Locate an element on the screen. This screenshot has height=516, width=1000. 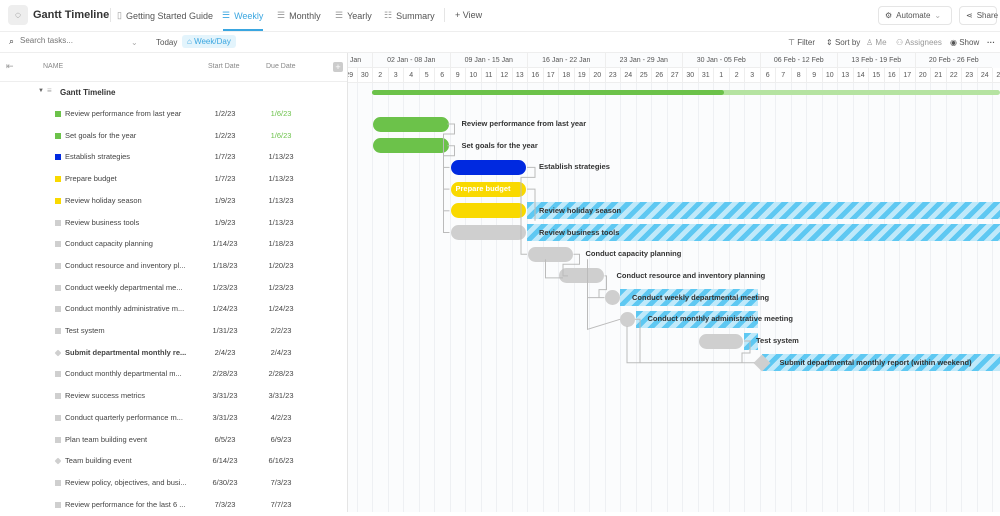
start-date: 6/5/23 is located at coordinates (225, 439).